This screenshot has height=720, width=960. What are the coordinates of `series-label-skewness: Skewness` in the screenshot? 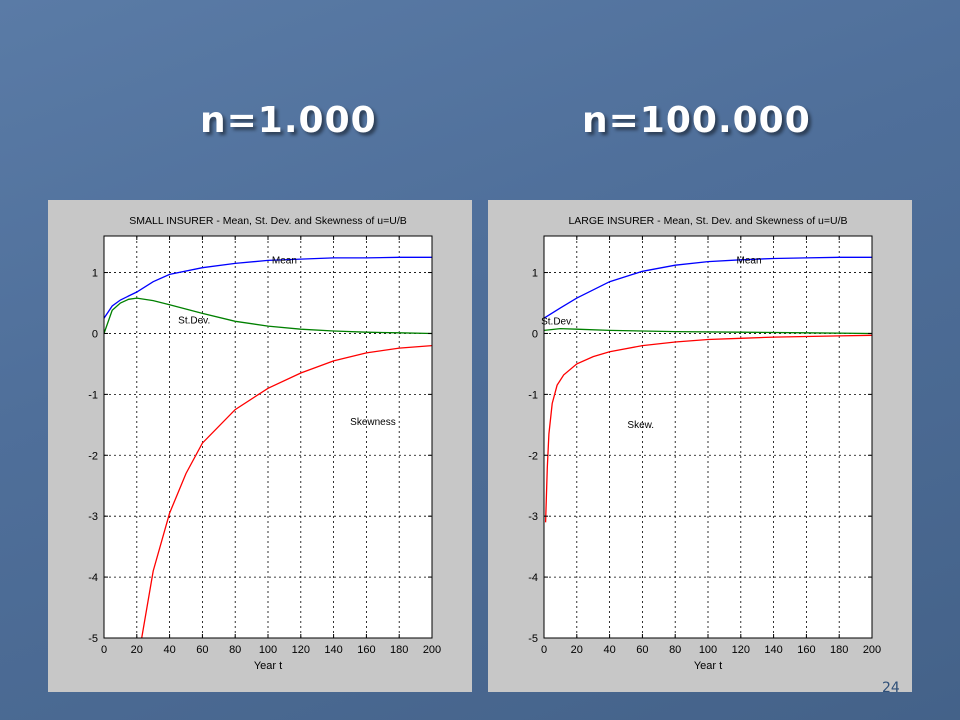 It's located at (373, 422).